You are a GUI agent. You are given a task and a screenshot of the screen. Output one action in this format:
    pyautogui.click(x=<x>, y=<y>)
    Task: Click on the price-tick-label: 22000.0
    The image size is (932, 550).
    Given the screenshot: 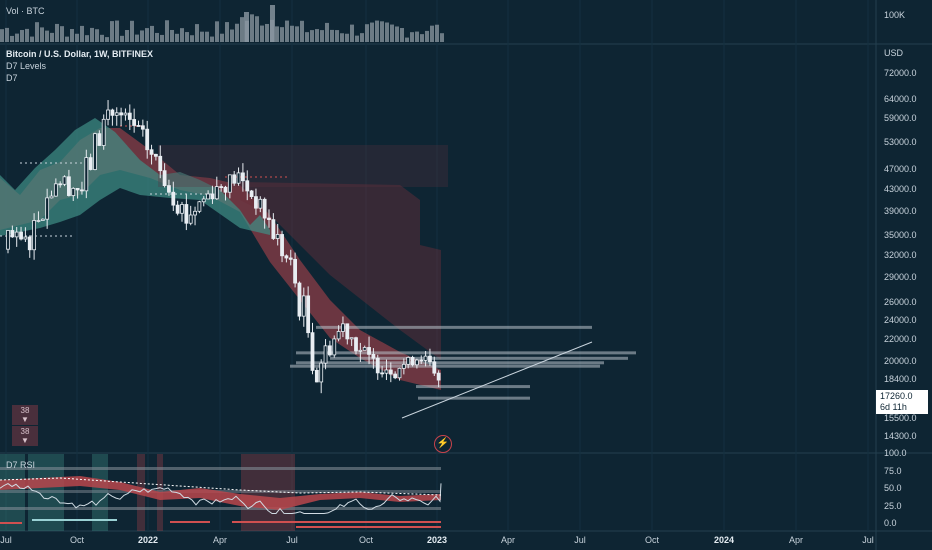 What is the action you would take?
    pyautogui.click(x=900, y=339)
    